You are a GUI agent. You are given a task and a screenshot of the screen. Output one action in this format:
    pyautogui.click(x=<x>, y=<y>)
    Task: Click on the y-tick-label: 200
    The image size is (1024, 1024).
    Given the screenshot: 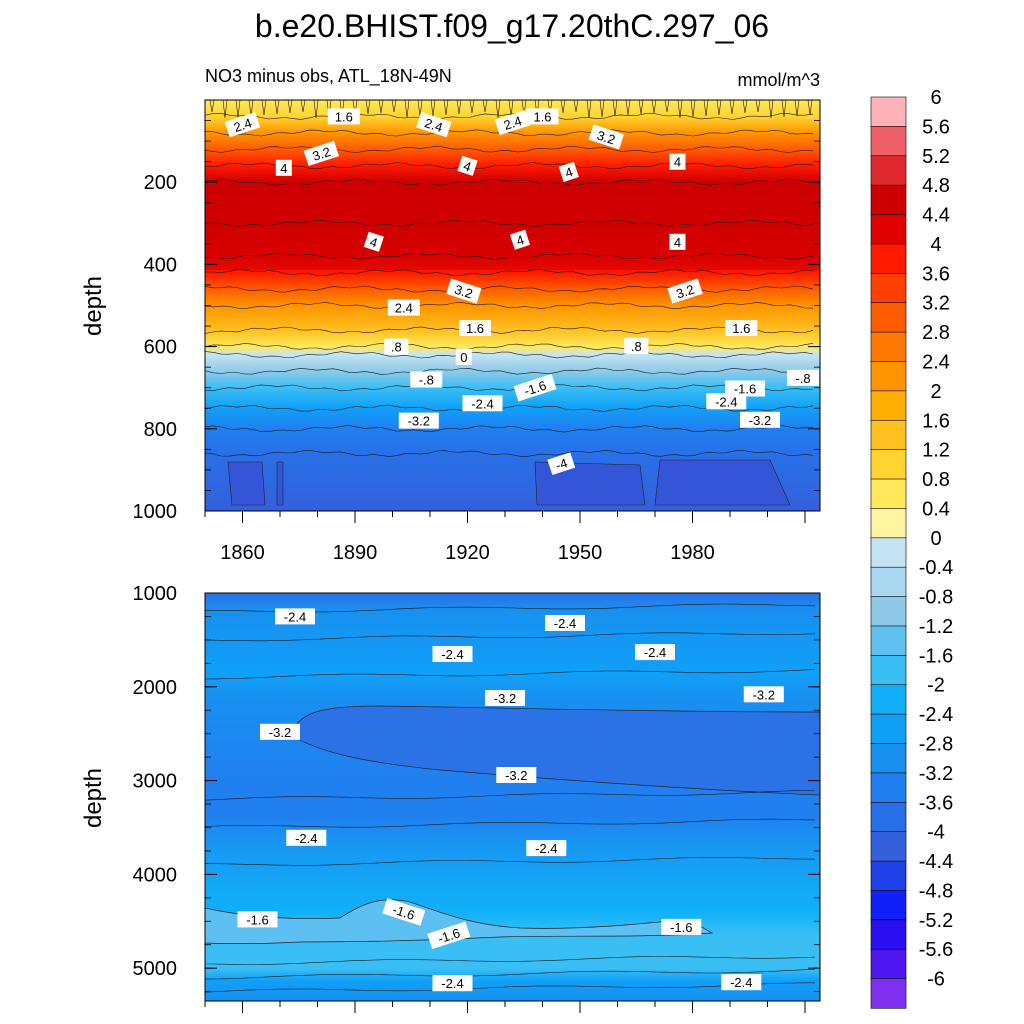 What is the action you would take?
    pyautogui.click(x=160, y=183)
    